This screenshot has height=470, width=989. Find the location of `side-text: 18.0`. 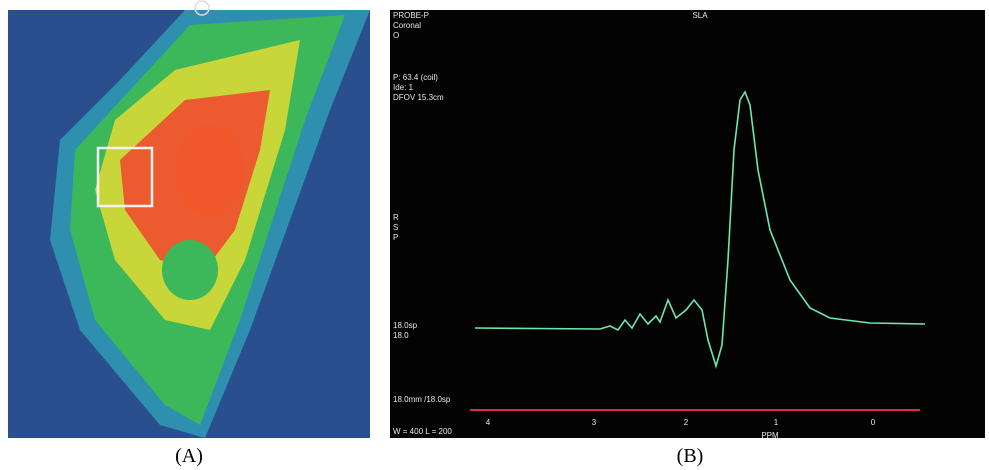

side-text: 18.0 is located at coordinates (401, 335).